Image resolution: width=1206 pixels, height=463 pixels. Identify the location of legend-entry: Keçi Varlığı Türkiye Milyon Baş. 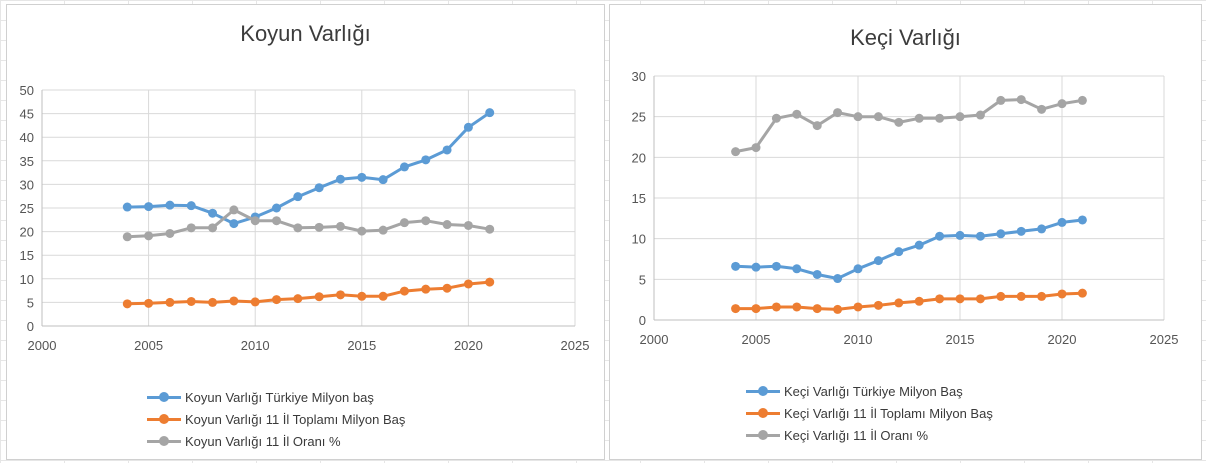
(869, 391).